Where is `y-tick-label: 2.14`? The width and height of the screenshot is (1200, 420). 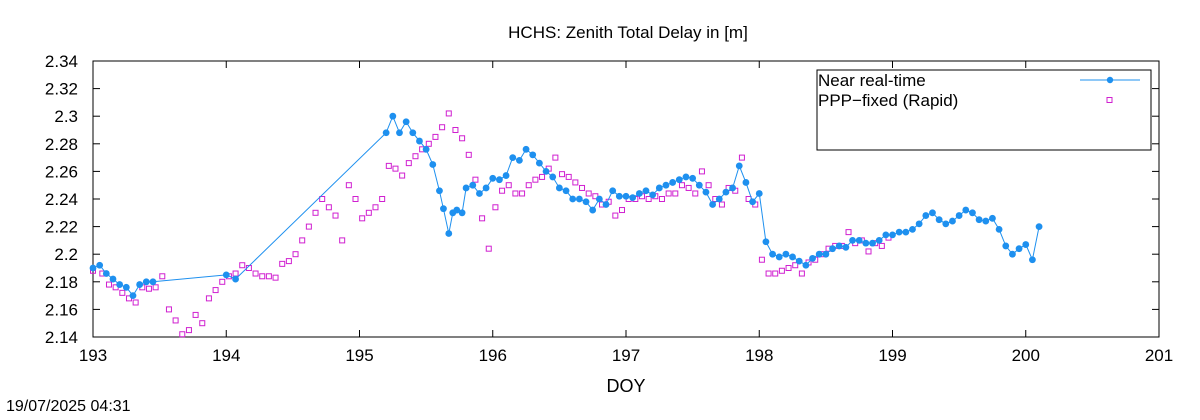 y-tick-label: 2.14 is located at coordinates (61, 337).